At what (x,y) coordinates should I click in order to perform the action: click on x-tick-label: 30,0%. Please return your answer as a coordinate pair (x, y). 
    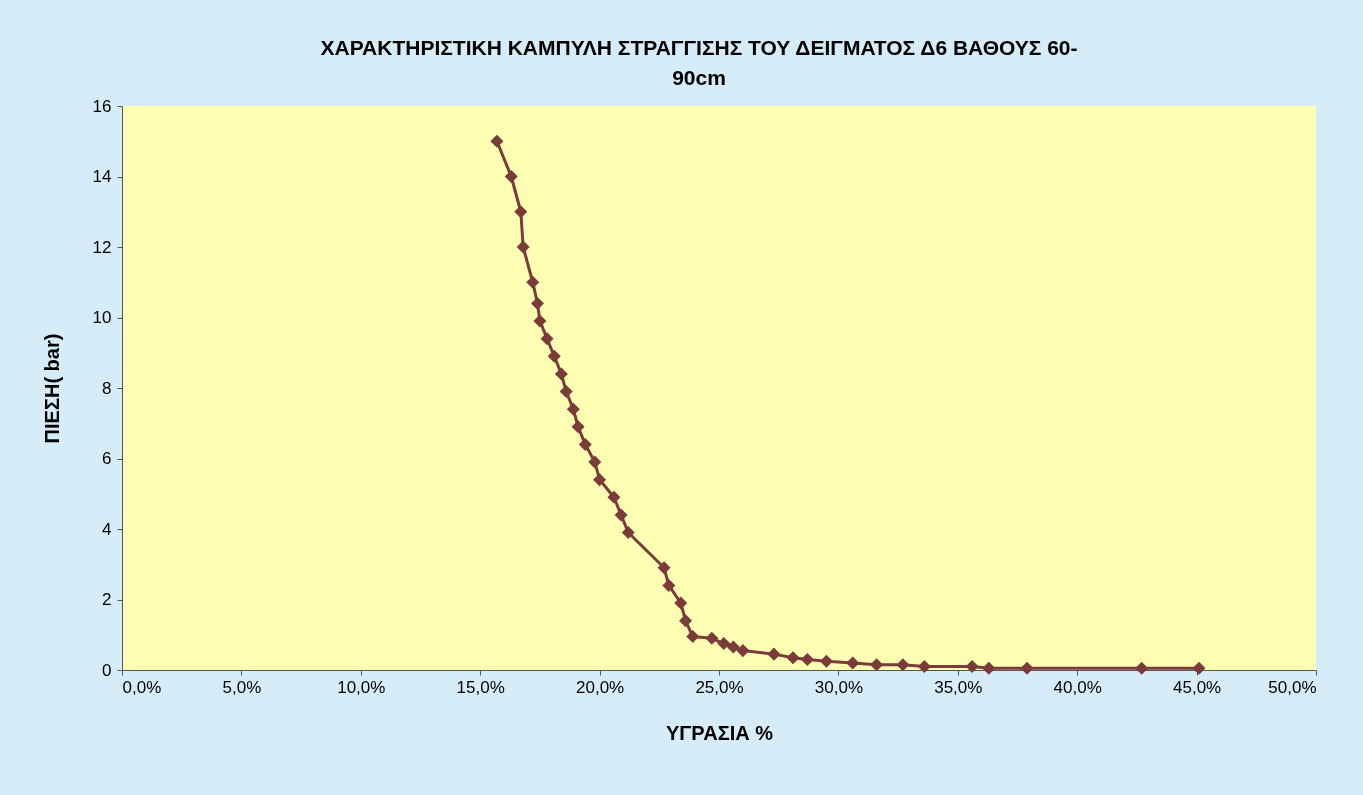
    Looking at the image, I should click on (838, 687).